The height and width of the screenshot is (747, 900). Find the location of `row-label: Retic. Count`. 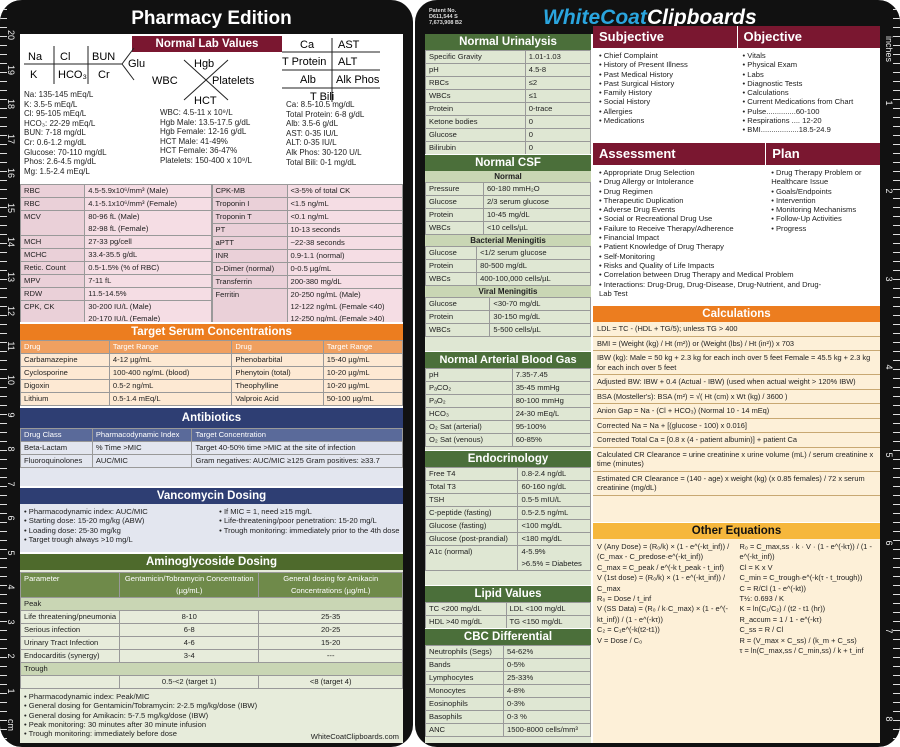

row-label: Retic. Count is located at coordinates (53, 268).